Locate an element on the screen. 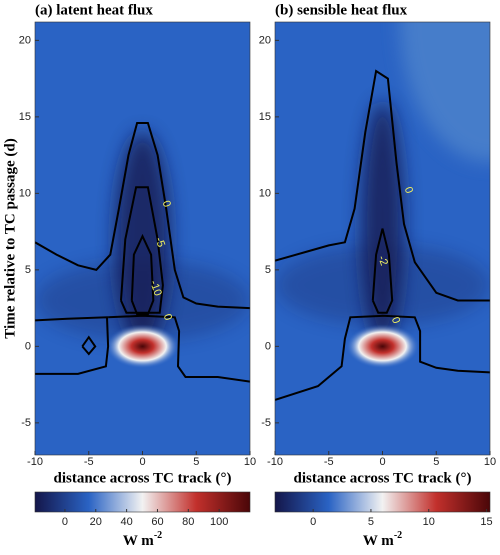  colorbar-tick-label: 10 is located at coordinates (429, 522).